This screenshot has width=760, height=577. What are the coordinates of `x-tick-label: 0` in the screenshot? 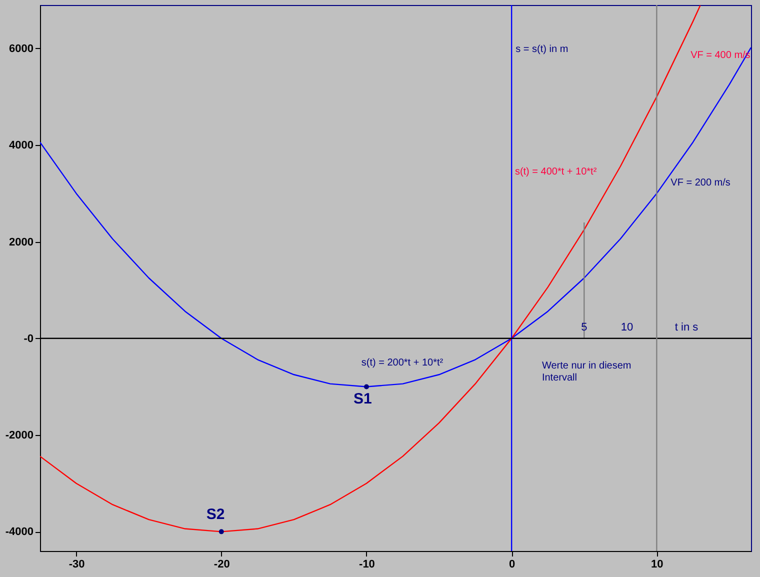 It's located at (512, 564).